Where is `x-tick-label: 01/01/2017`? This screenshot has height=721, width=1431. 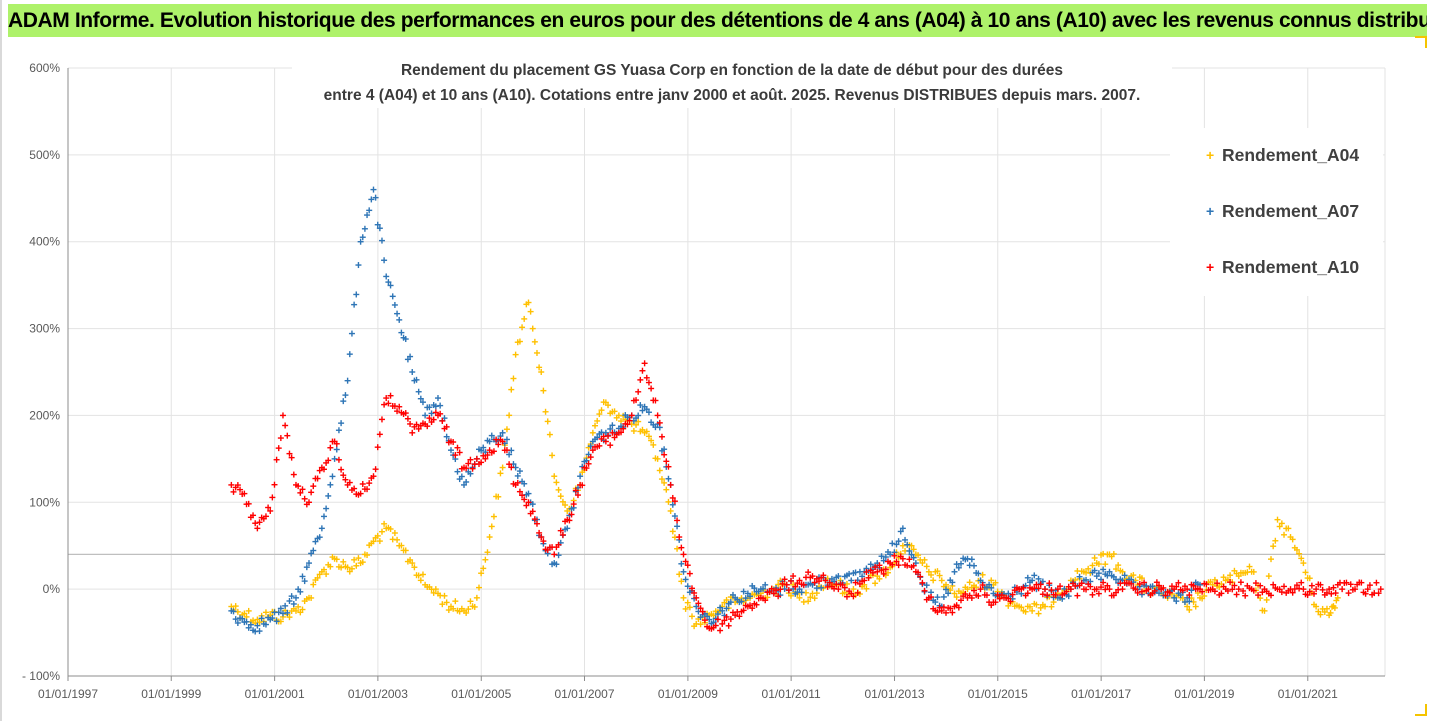
x-tick-label: 01/01/2017 is located at coordinates (1101, 694).